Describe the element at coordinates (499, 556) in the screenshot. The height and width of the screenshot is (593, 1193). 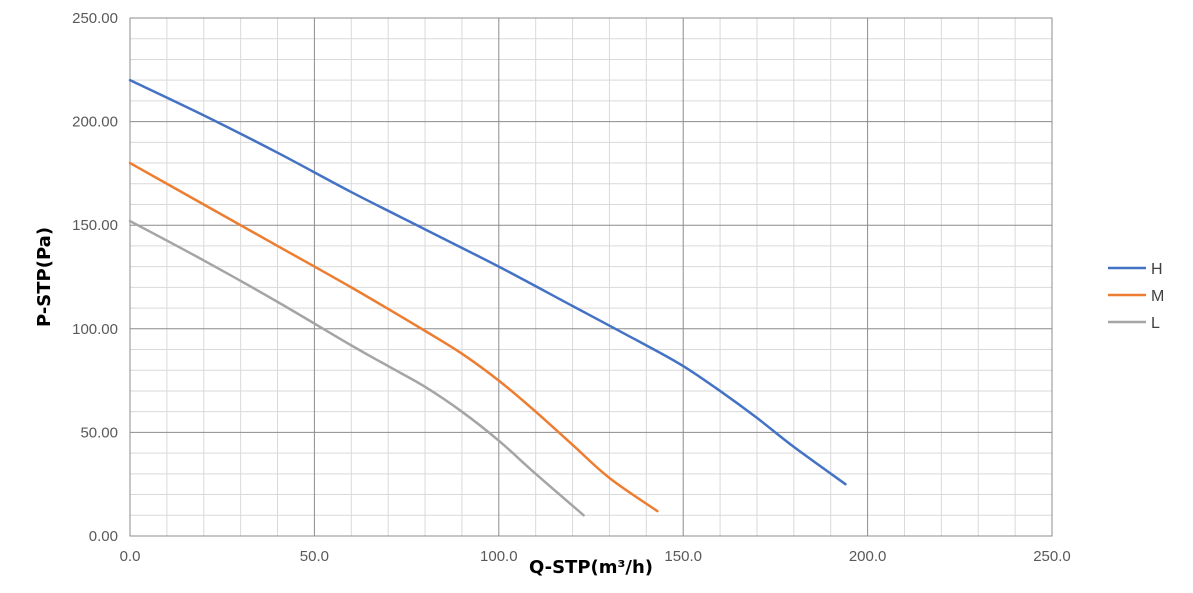
I see `x-tick-label: 100.0` at that location.